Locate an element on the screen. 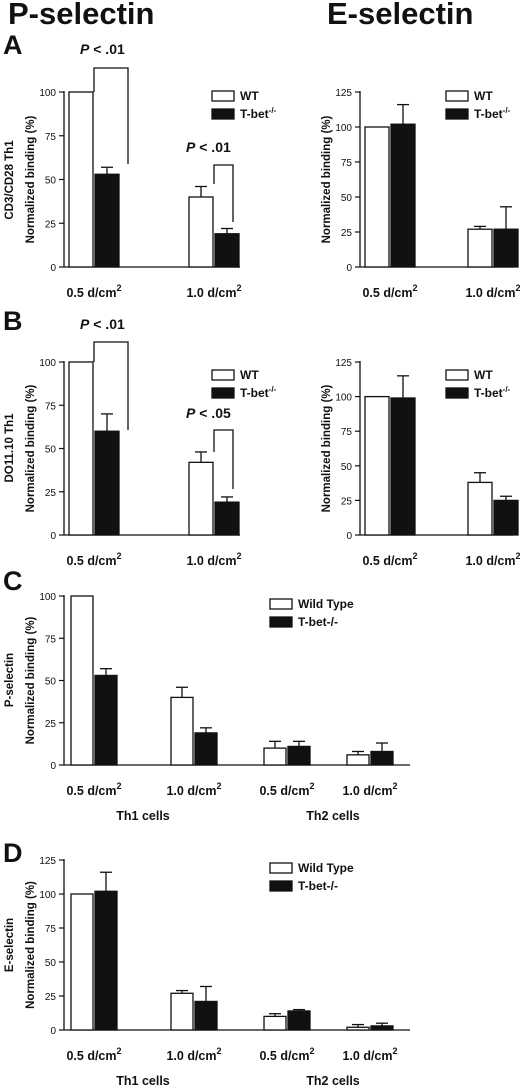 This screenshot has height=1090, width=520. row-label: DO11.10 Th1 is located at coordinates (10, 448).